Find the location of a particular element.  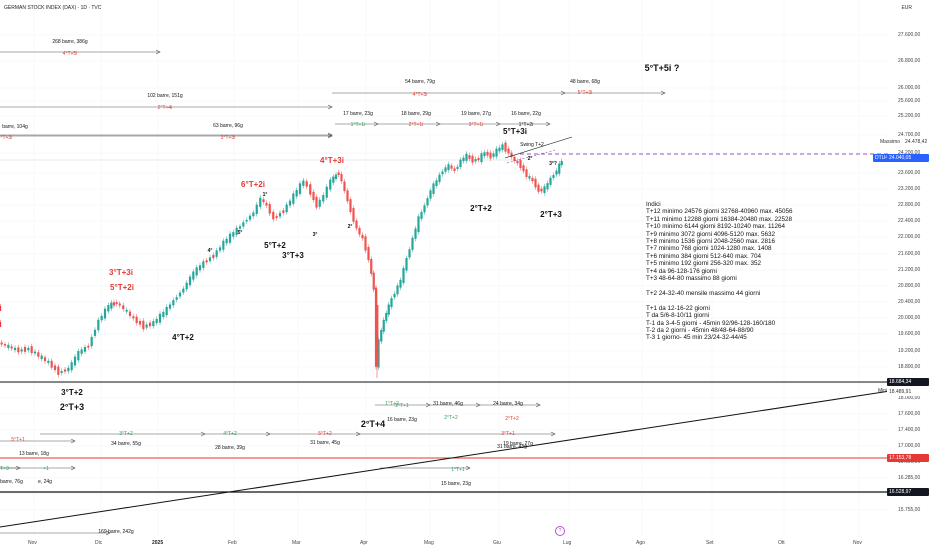

currency-label: EUR is located at coordinates (906, 8).